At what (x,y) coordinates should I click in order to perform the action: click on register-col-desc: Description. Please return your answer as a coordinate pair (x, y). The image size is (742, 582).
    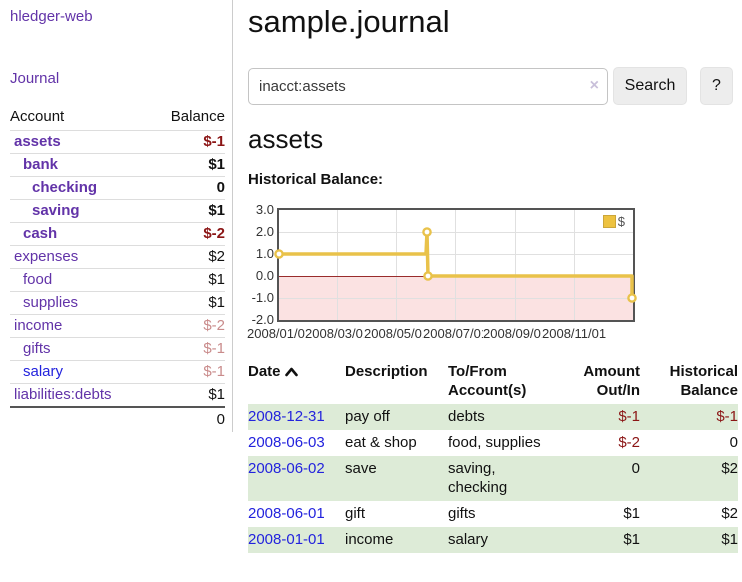
    Looking at the image, I should click on (386, 371).